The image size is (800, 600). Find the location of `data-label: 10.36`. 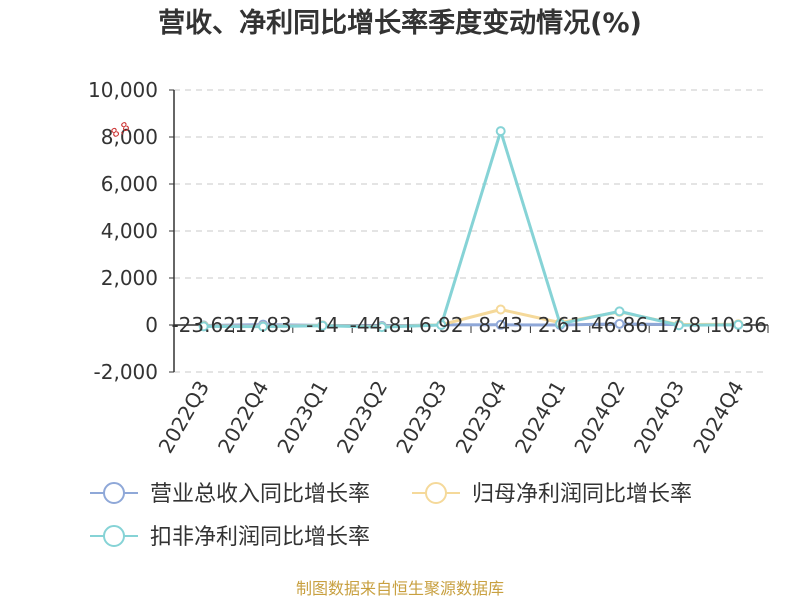

data-label: 10.36 is located at coordinates (738, 325).